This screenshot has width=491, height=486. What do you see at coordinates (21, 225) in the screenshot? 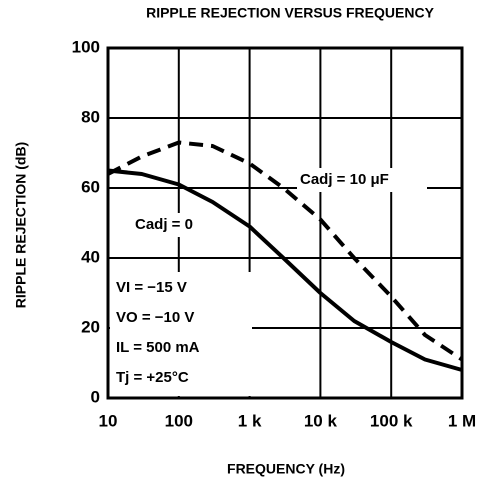
I see `y-axis-label: RIPPLE REJECTION (dB)` at bounding box center [21, 225].